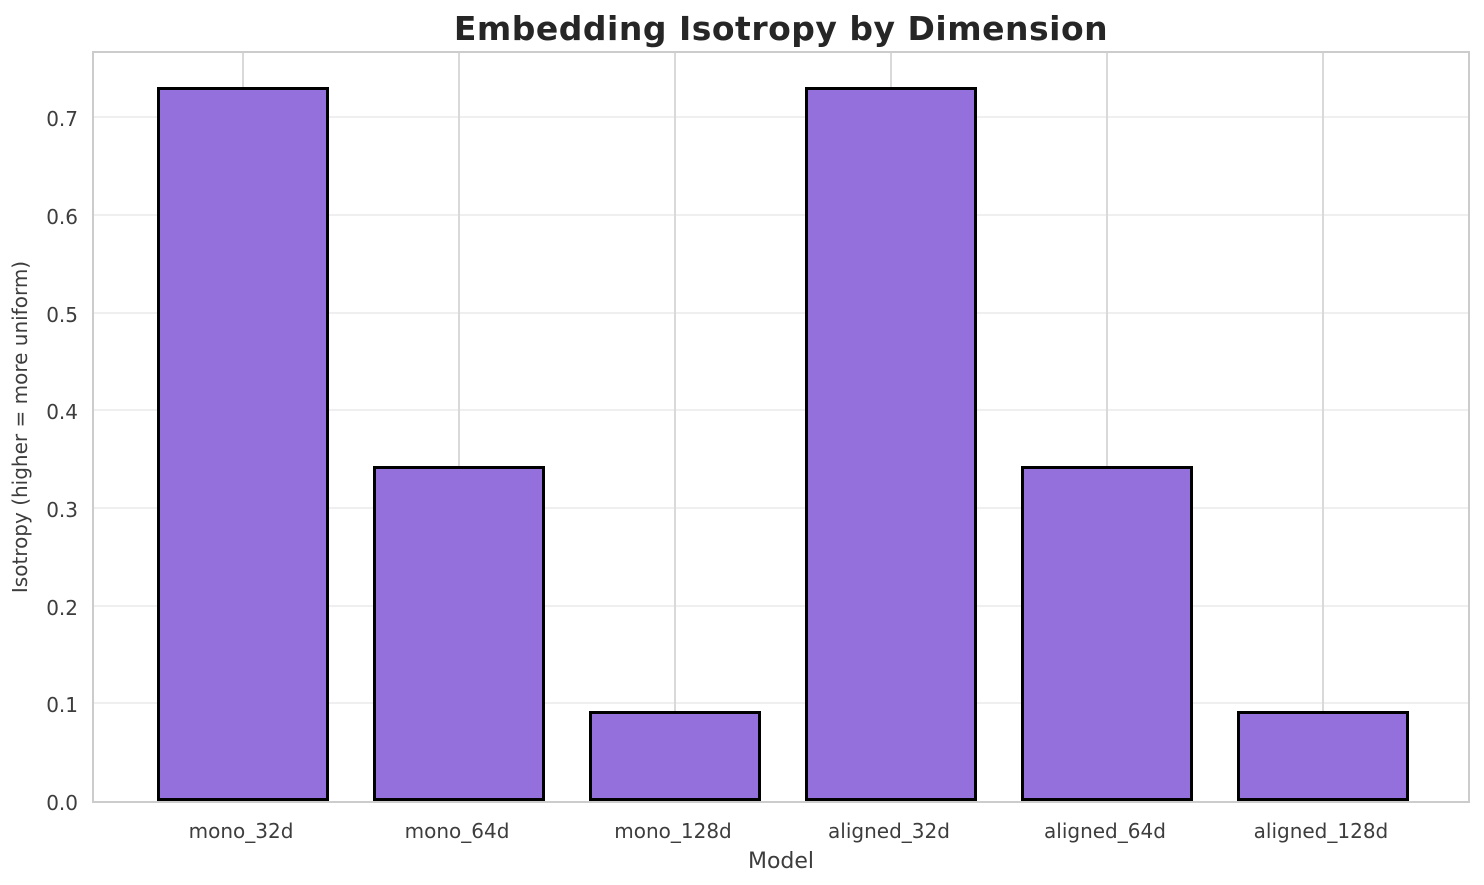  I want to click on bar-mono_64d, so click(459, 633).